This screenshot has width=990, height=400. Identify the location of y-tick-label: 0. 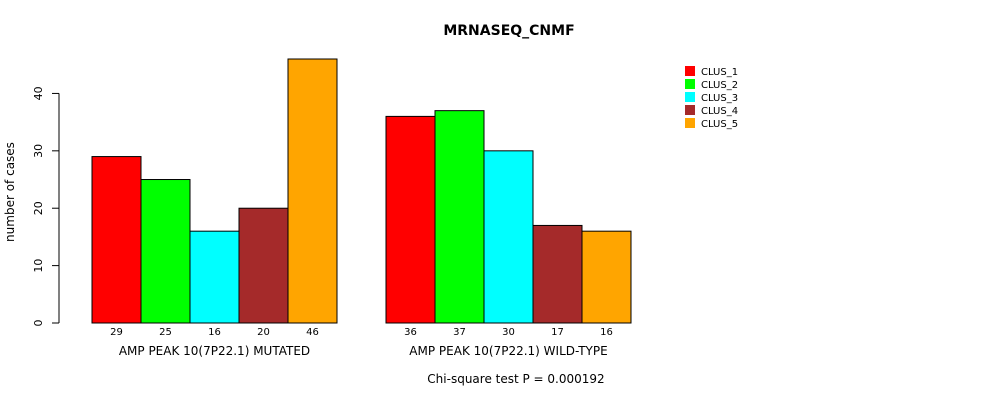
(38, 323).